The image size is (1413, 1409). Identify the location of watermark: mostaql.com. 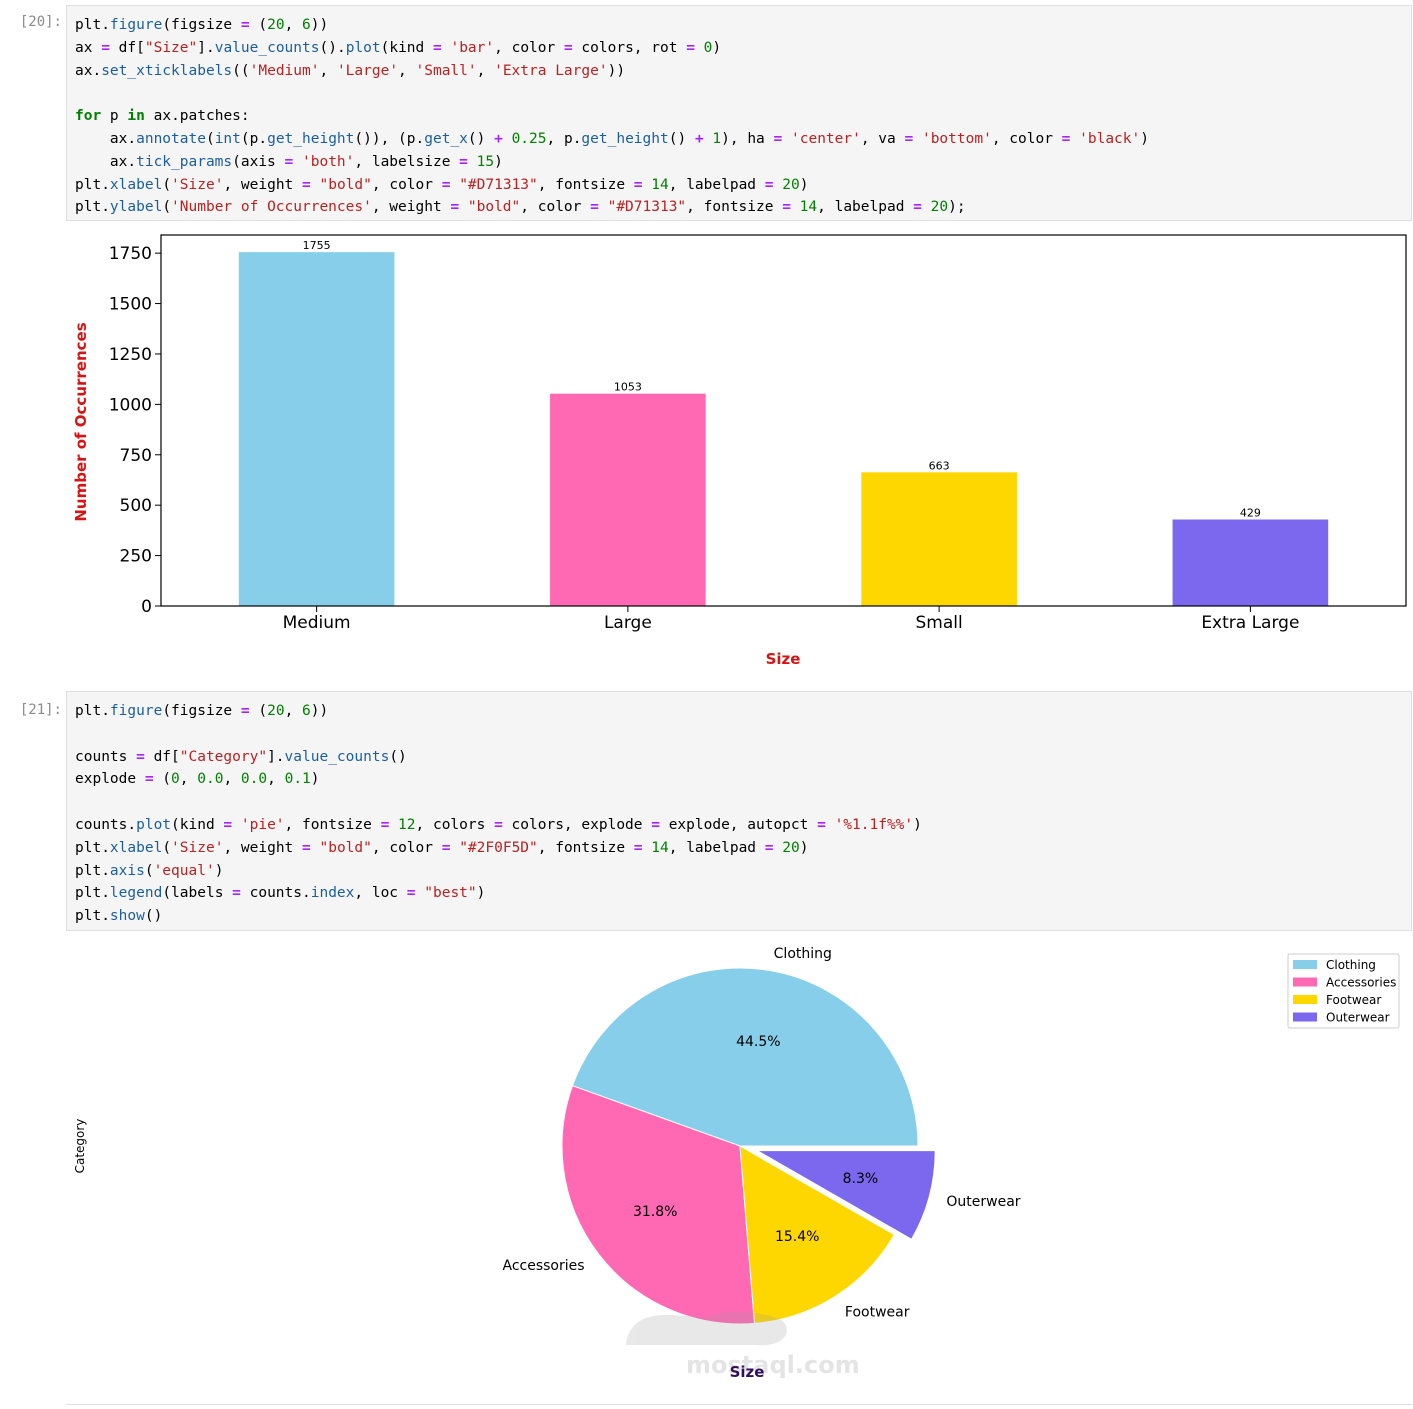
(743, 1345).